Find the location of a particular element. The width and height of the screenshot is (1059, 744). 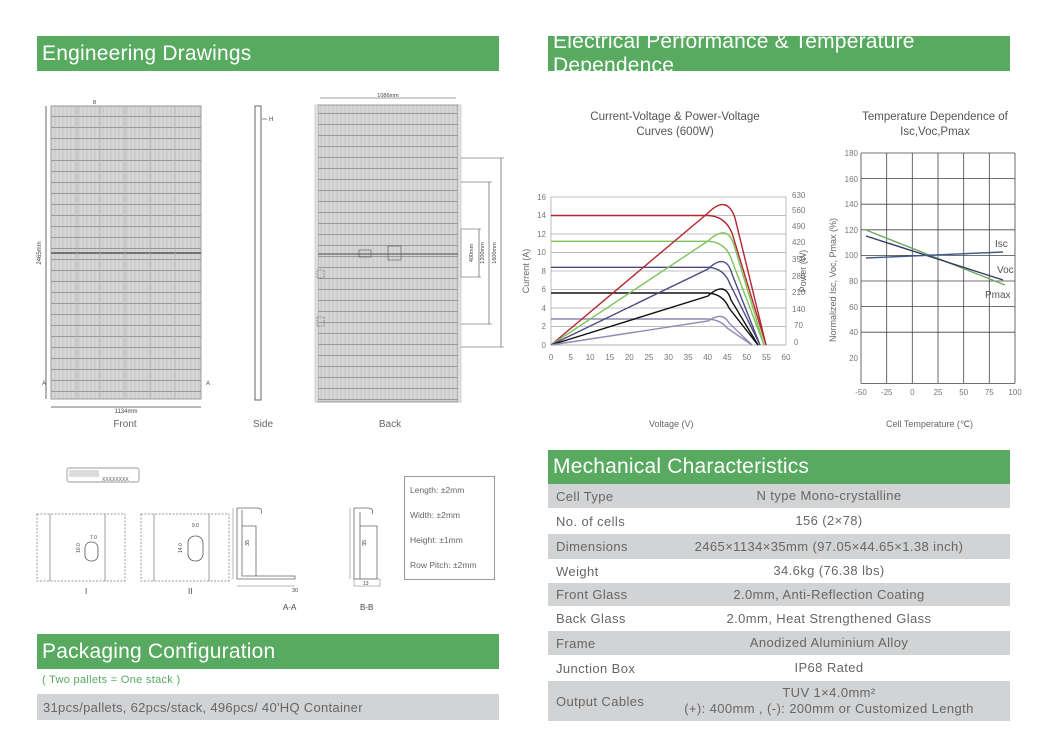

svg-text: 7.0 is located at coordinates (93, 538).